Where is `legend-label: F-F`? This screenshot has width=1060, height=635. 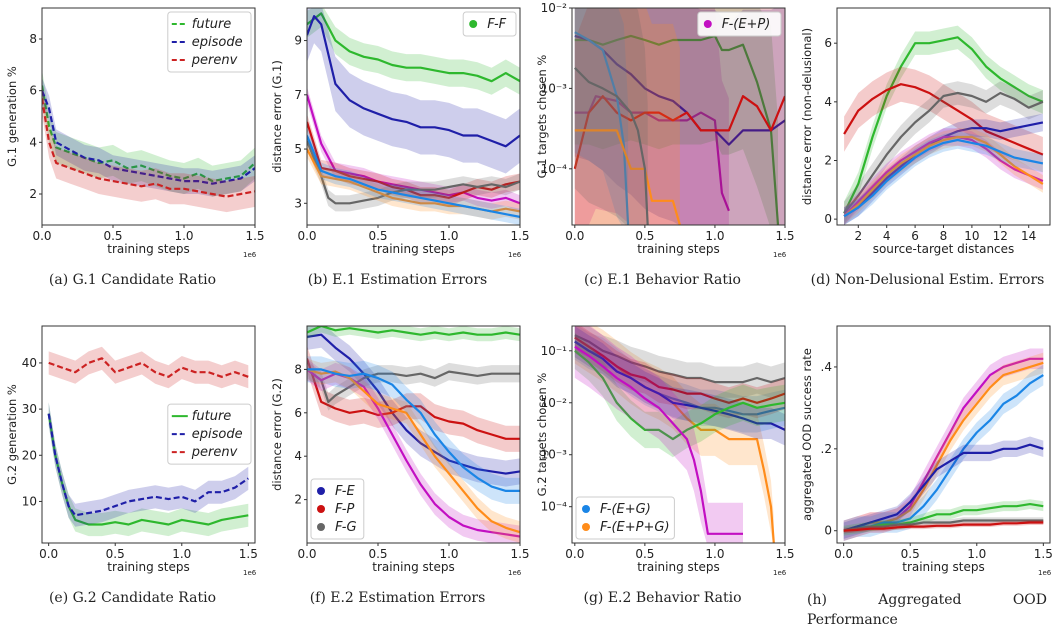 legend-label: F-F is located at coordinates (496, 24).